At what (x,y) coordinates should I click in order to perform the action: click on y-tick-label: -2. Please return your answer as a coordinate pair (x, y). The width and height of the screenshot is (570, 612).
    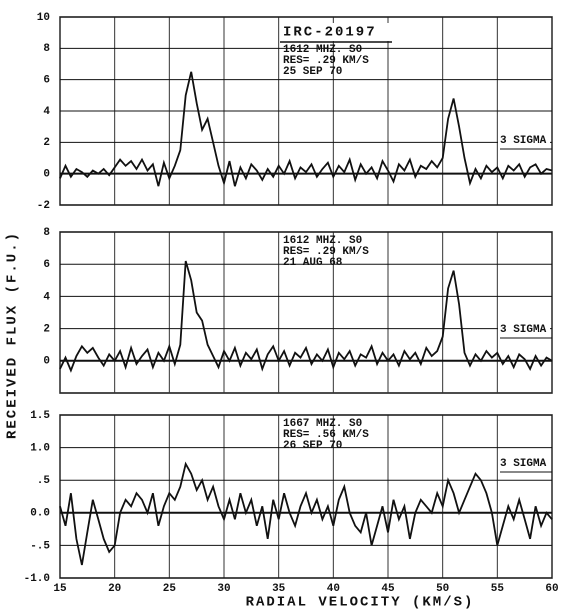
    Looking at the image, I should click on (43, 206).